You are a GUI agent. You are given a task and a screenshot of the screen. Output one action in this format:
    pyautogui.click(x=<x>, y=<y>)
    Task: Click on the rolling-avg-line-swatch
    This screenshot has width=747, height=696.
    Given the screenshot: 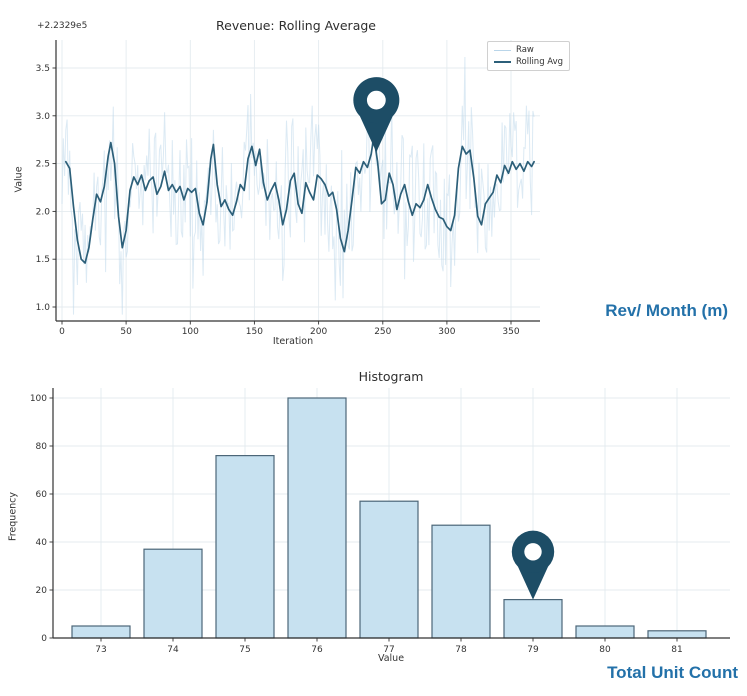 What is the action you would take?
    pyautogui.click(x=502, y=61)
    